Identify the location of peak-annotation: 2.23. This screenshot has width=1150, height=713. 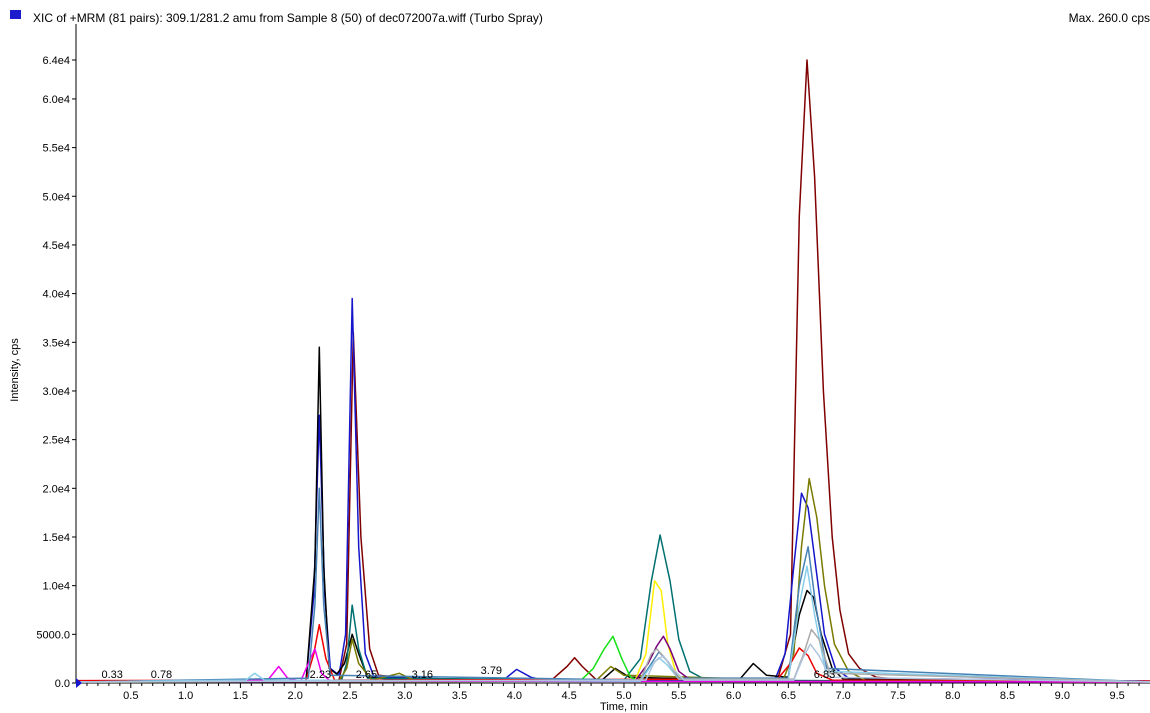
(320, 675).